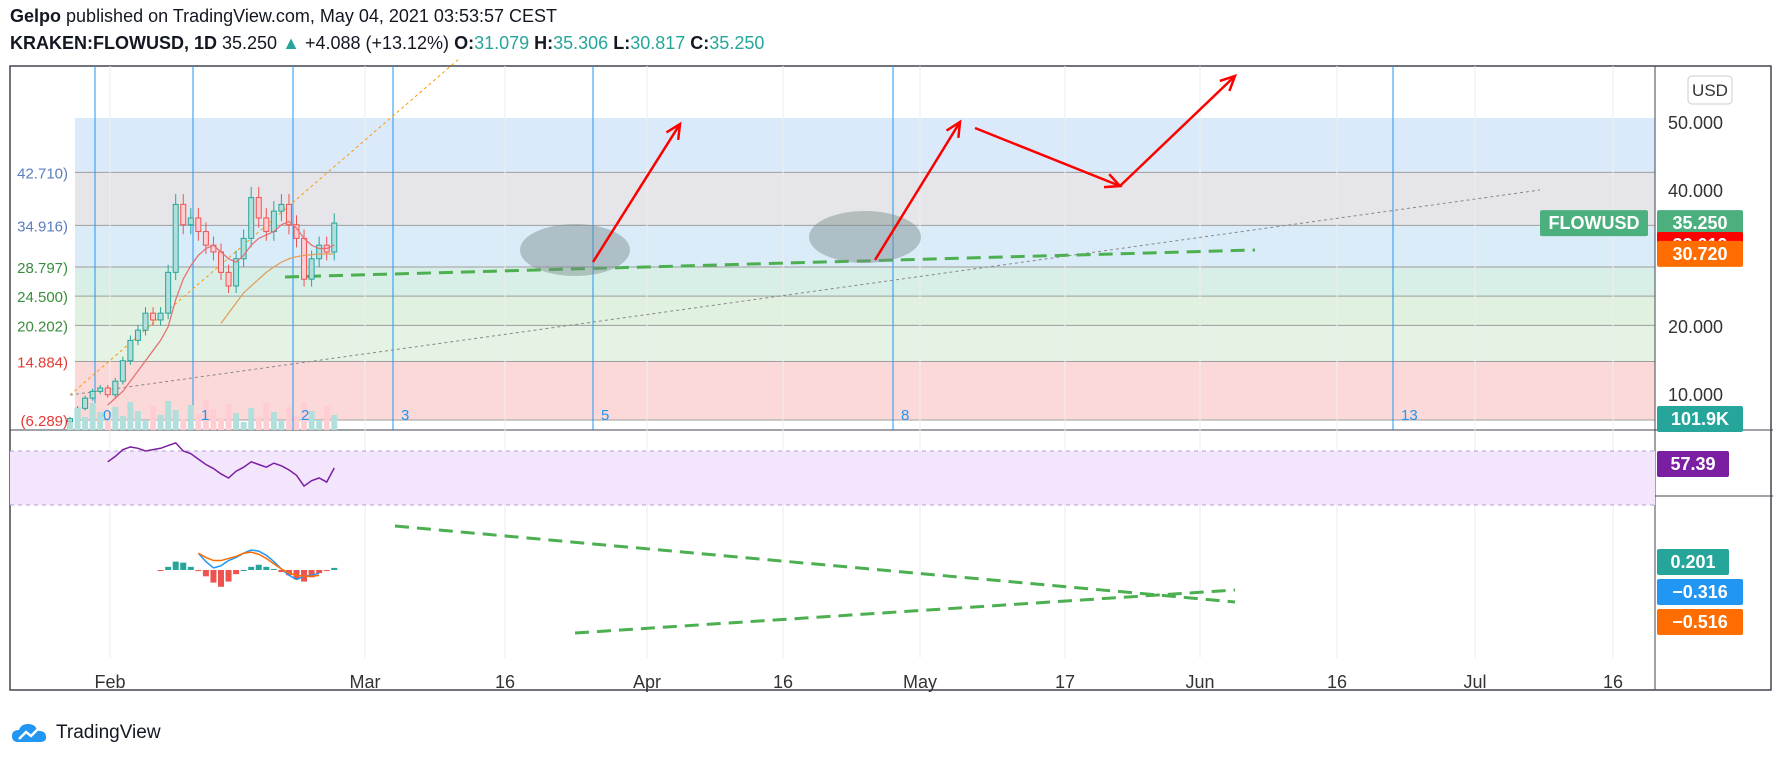 The height and width of the screenshot is (762, 1783). Describe the element at coordinates (42, 173) in the screenshot. I see `fib-level-label: 42.710)` at that location.